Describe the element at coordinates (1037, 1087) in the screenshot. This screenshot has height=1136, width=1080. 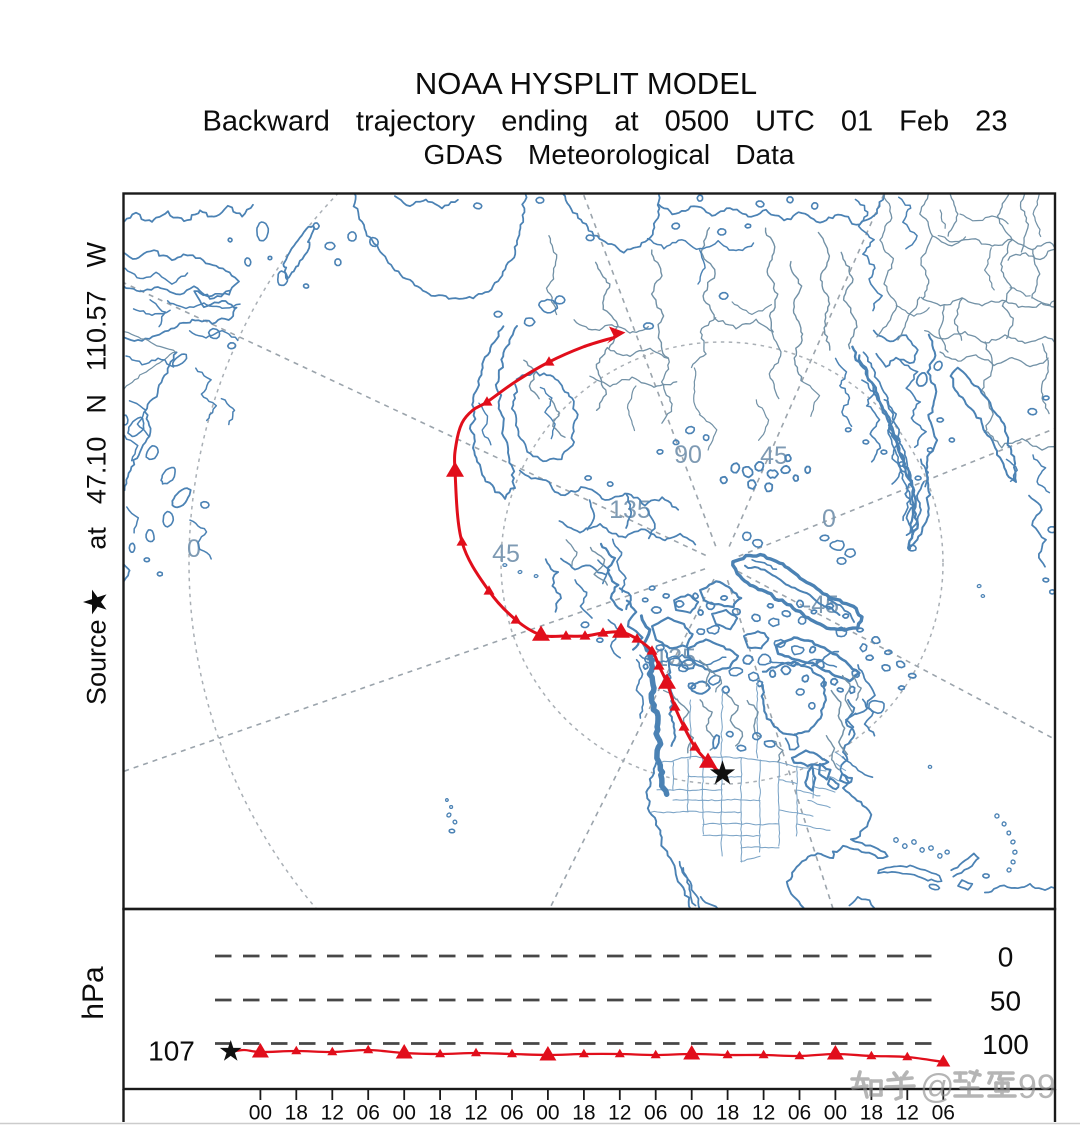
I see `svg-text: 99` at that location.